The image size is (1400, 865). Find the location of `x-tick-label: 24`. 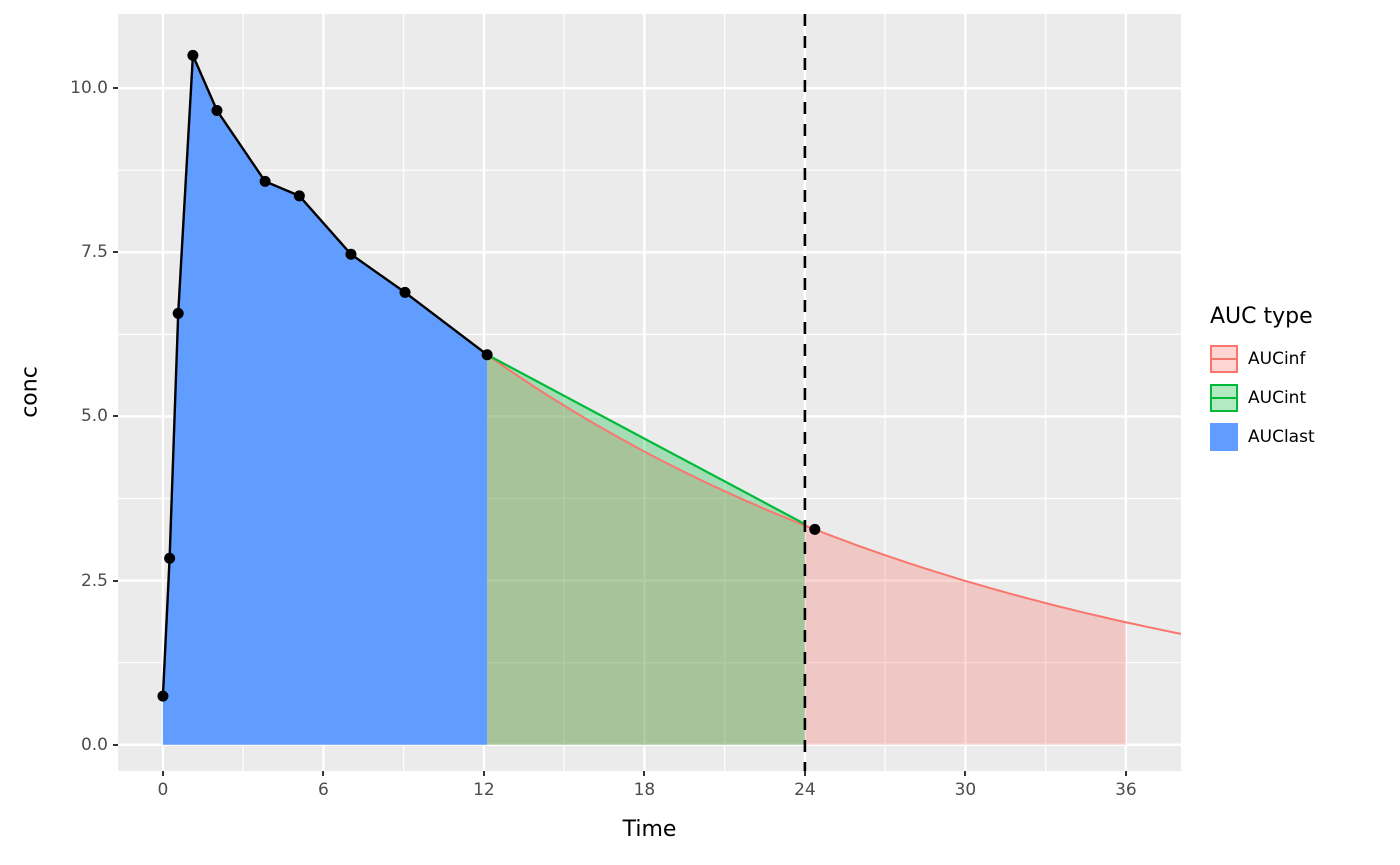

x-tick-label: 24 is located at coordinates (805, 790).